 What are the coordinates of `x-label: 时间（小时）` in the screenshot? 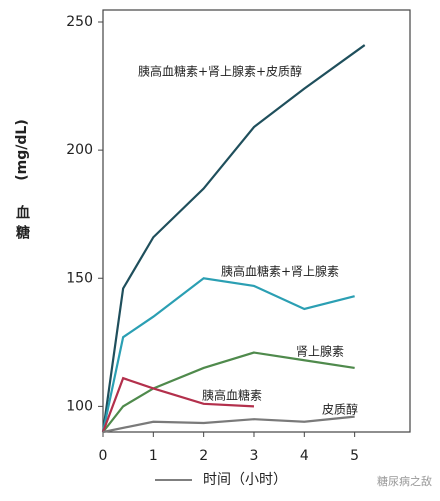 It's located at (245, 480).